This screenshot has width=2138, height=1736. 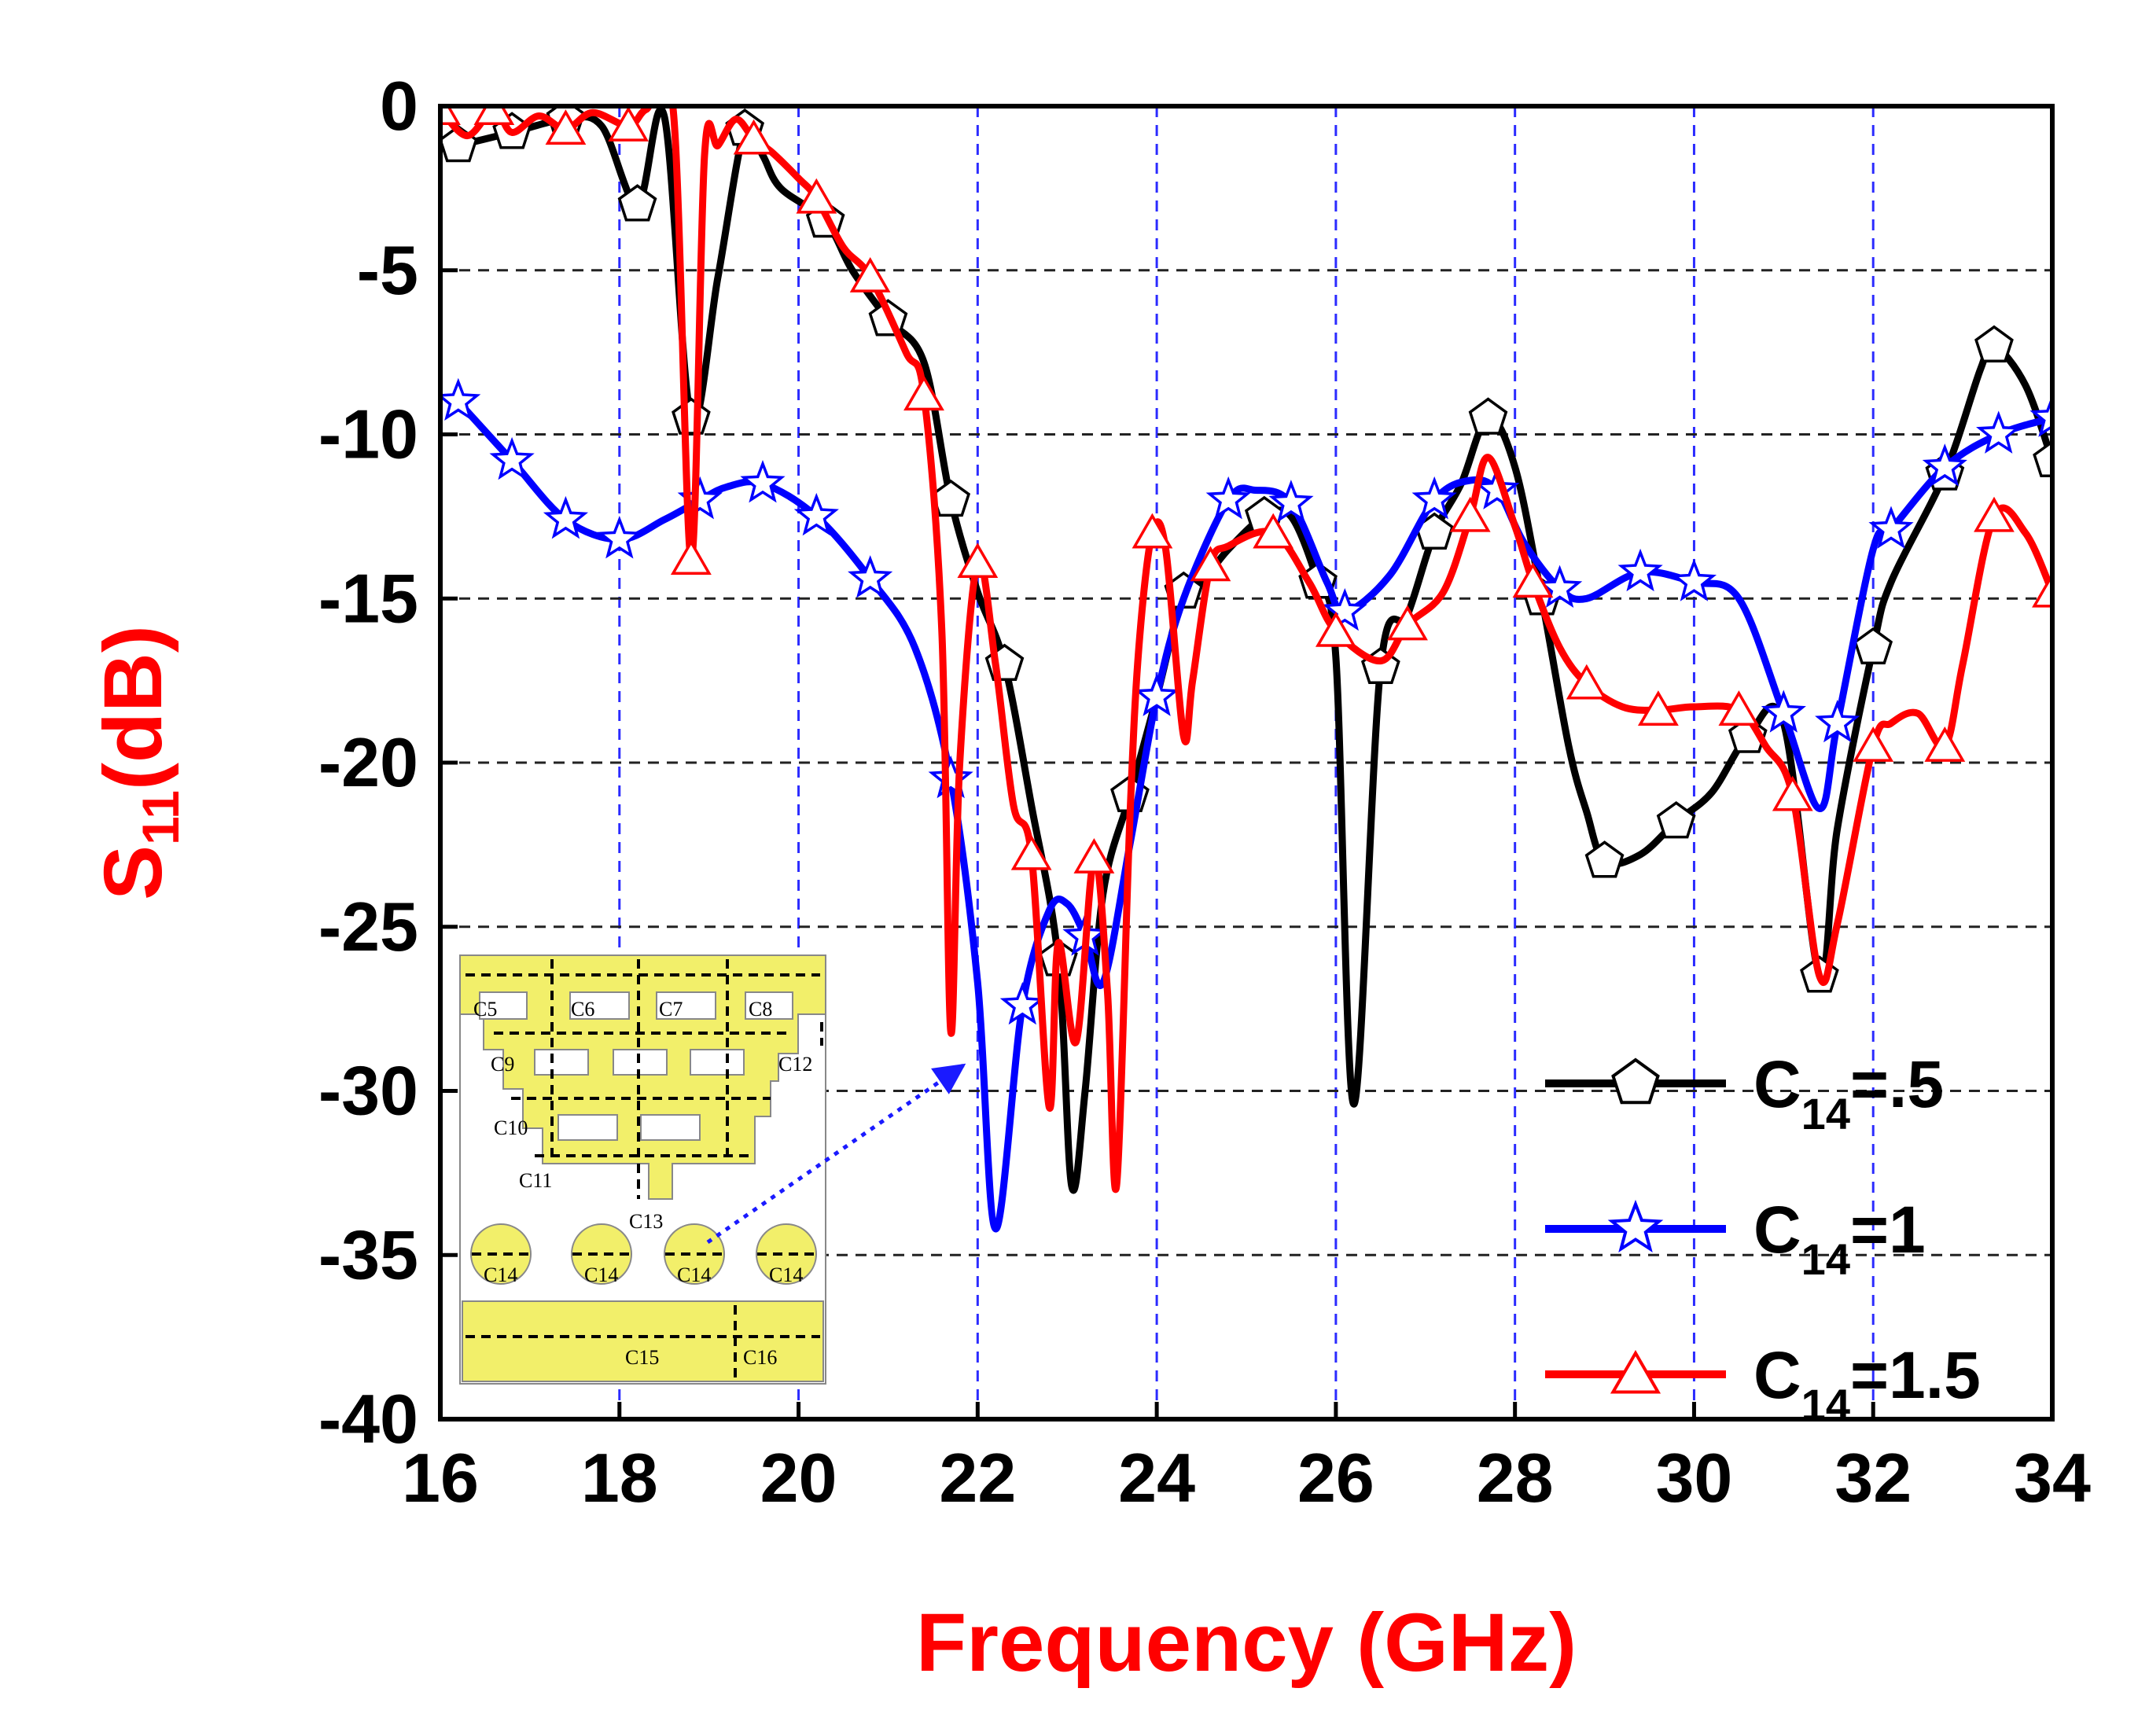 What do you see at coordinates (503, 1005) in the screenshot?
I see `slot-c5` at bounding box center [503, 1005].